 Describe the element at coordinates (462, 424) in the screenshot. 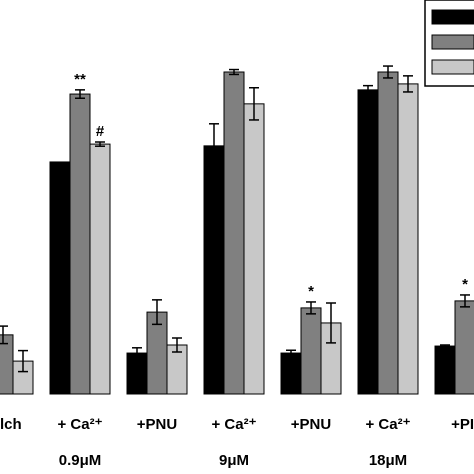

I see `x-tick-label: +PI` at that location.